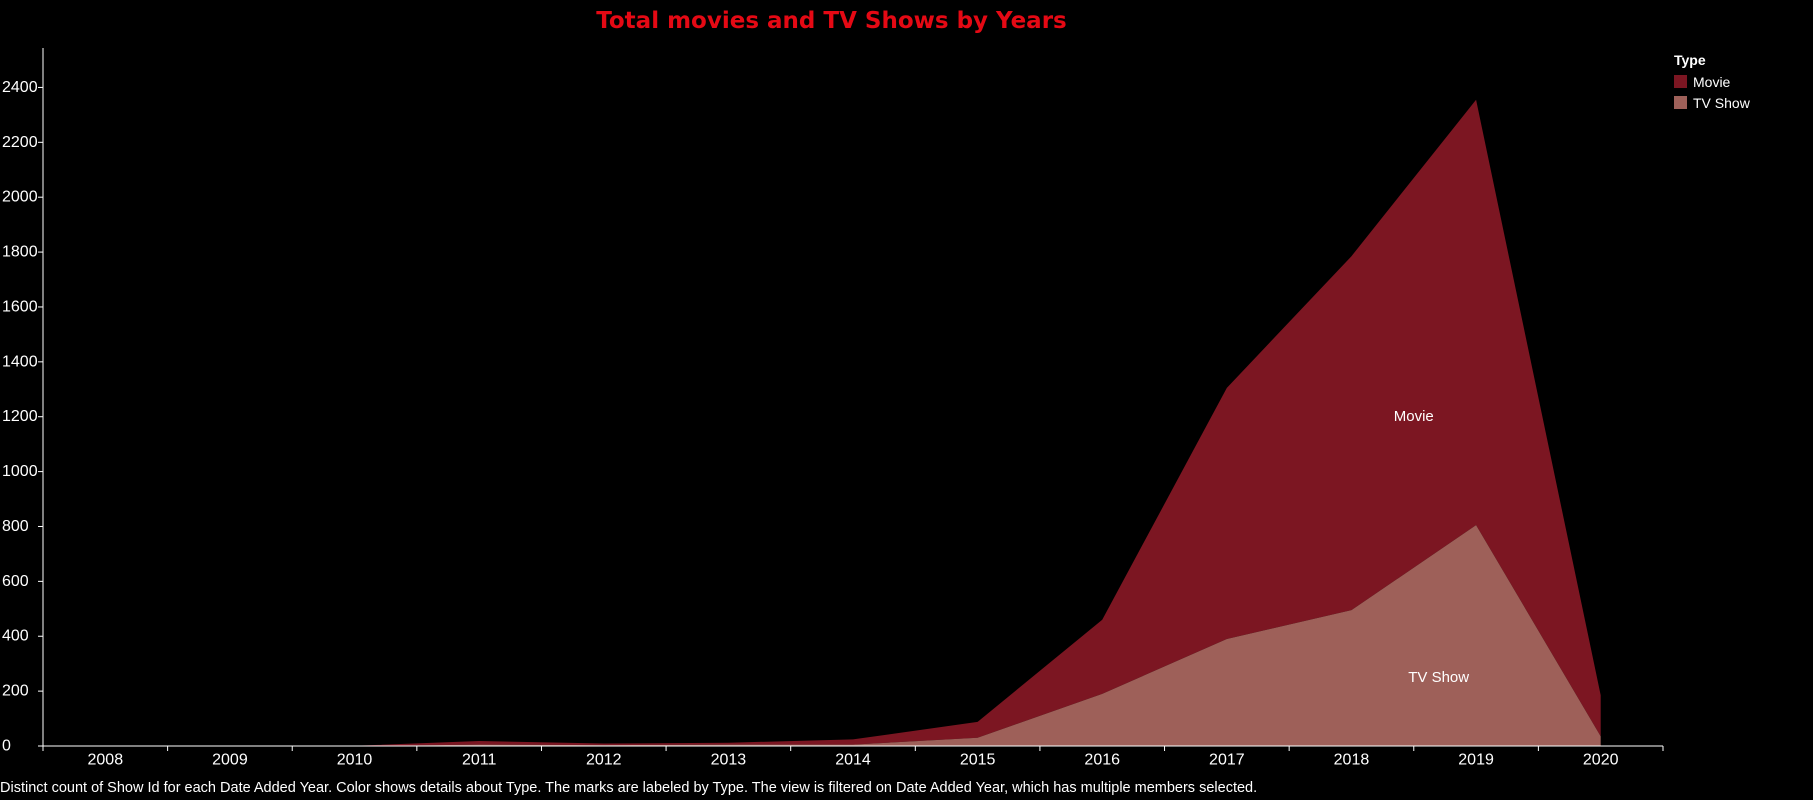 The image size is (1813, 800). What do you see at coordinates (15, 636) in the screenshot?
I see `y-tick-label: 400` at bounding box center [15, 636].